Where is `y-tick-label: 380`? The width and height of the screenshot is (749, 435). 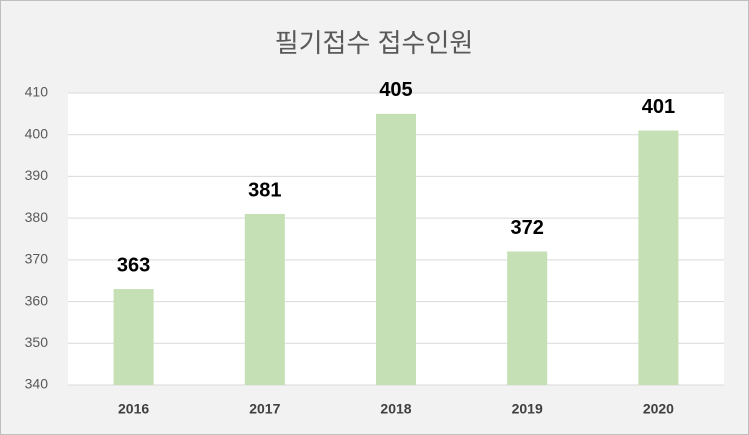
y-tick-label: 380 is located at coordinates (37, 217).